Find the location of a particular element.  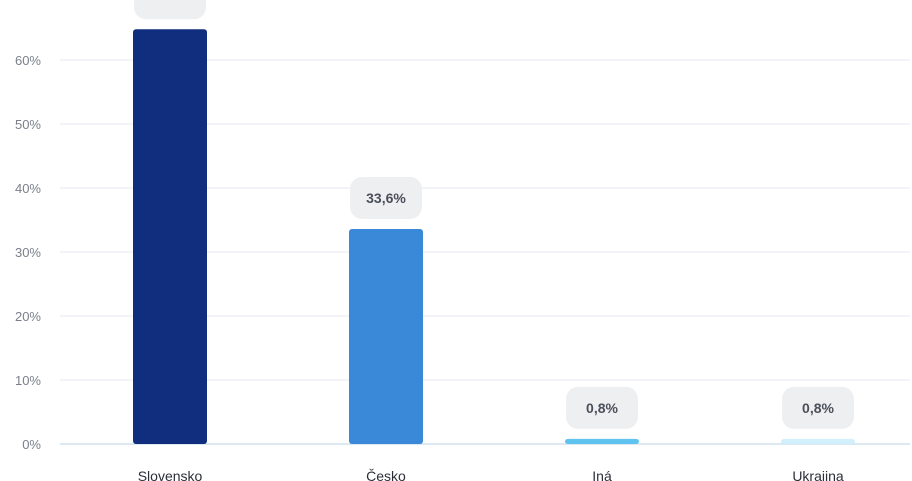

y-tick-label: 60% is located at coordinates (28, 60).